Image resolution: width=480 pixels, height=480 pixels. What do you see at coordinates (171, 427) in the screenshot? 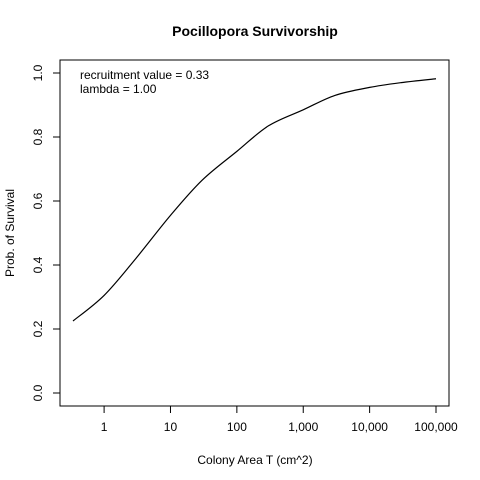
I see `x-tick-label: 10` at bounding box center [171, 427].